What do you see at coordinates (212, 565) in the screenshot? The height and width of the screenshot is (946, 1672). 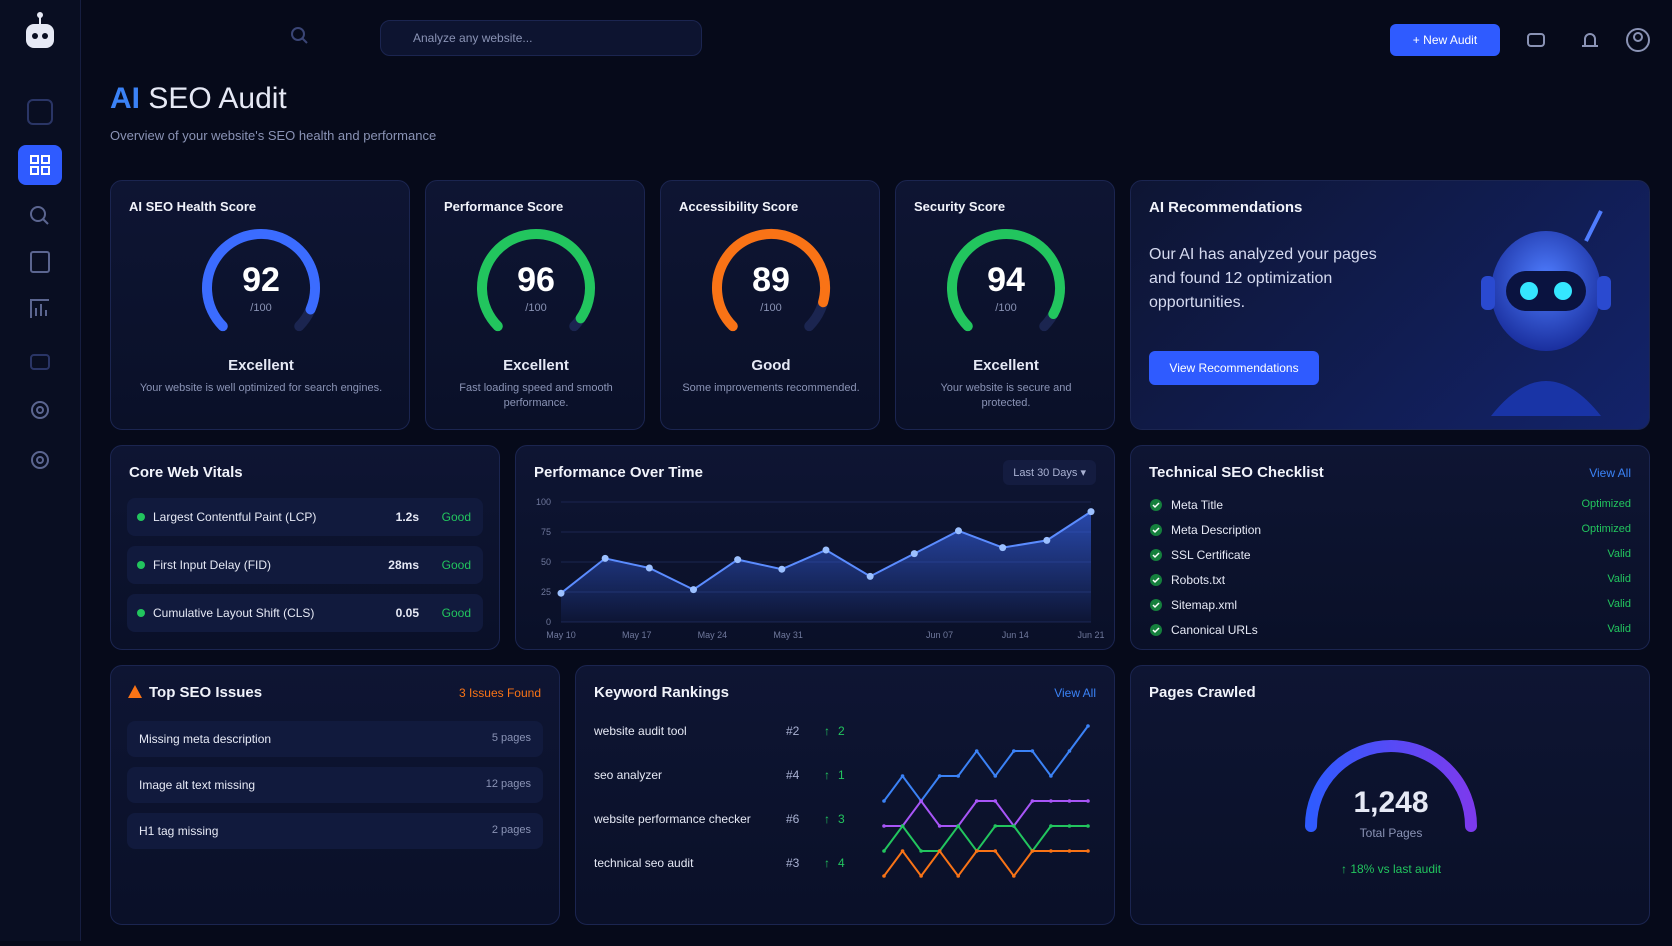 I see `vital-name: First Input Delay (FID)` at bounding box center [212, 565].